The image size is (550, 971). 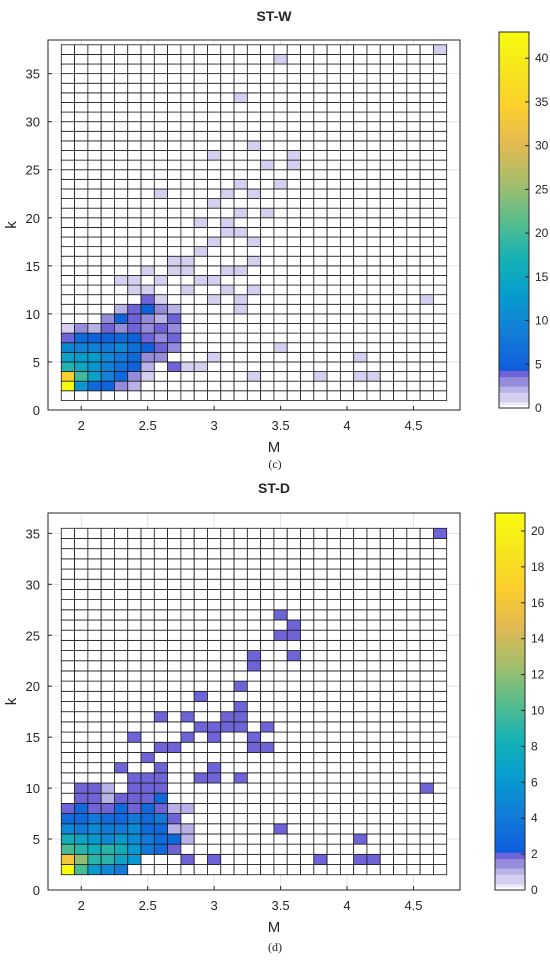 I want to click on x-axis-label: M, so click(x=274, y=447).